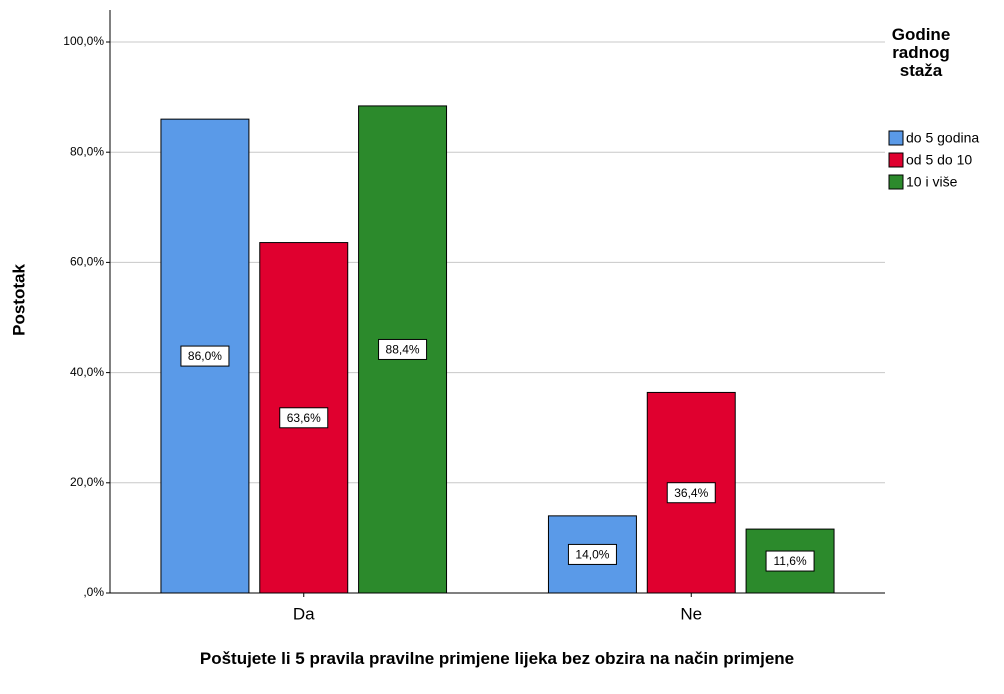 The width and height of the screenshot is (1004, 694). What do you see at coordinates (939, 160) in the screenshot?
I see `legend-label: od 5 do 10` at bounding box center [939, 160].